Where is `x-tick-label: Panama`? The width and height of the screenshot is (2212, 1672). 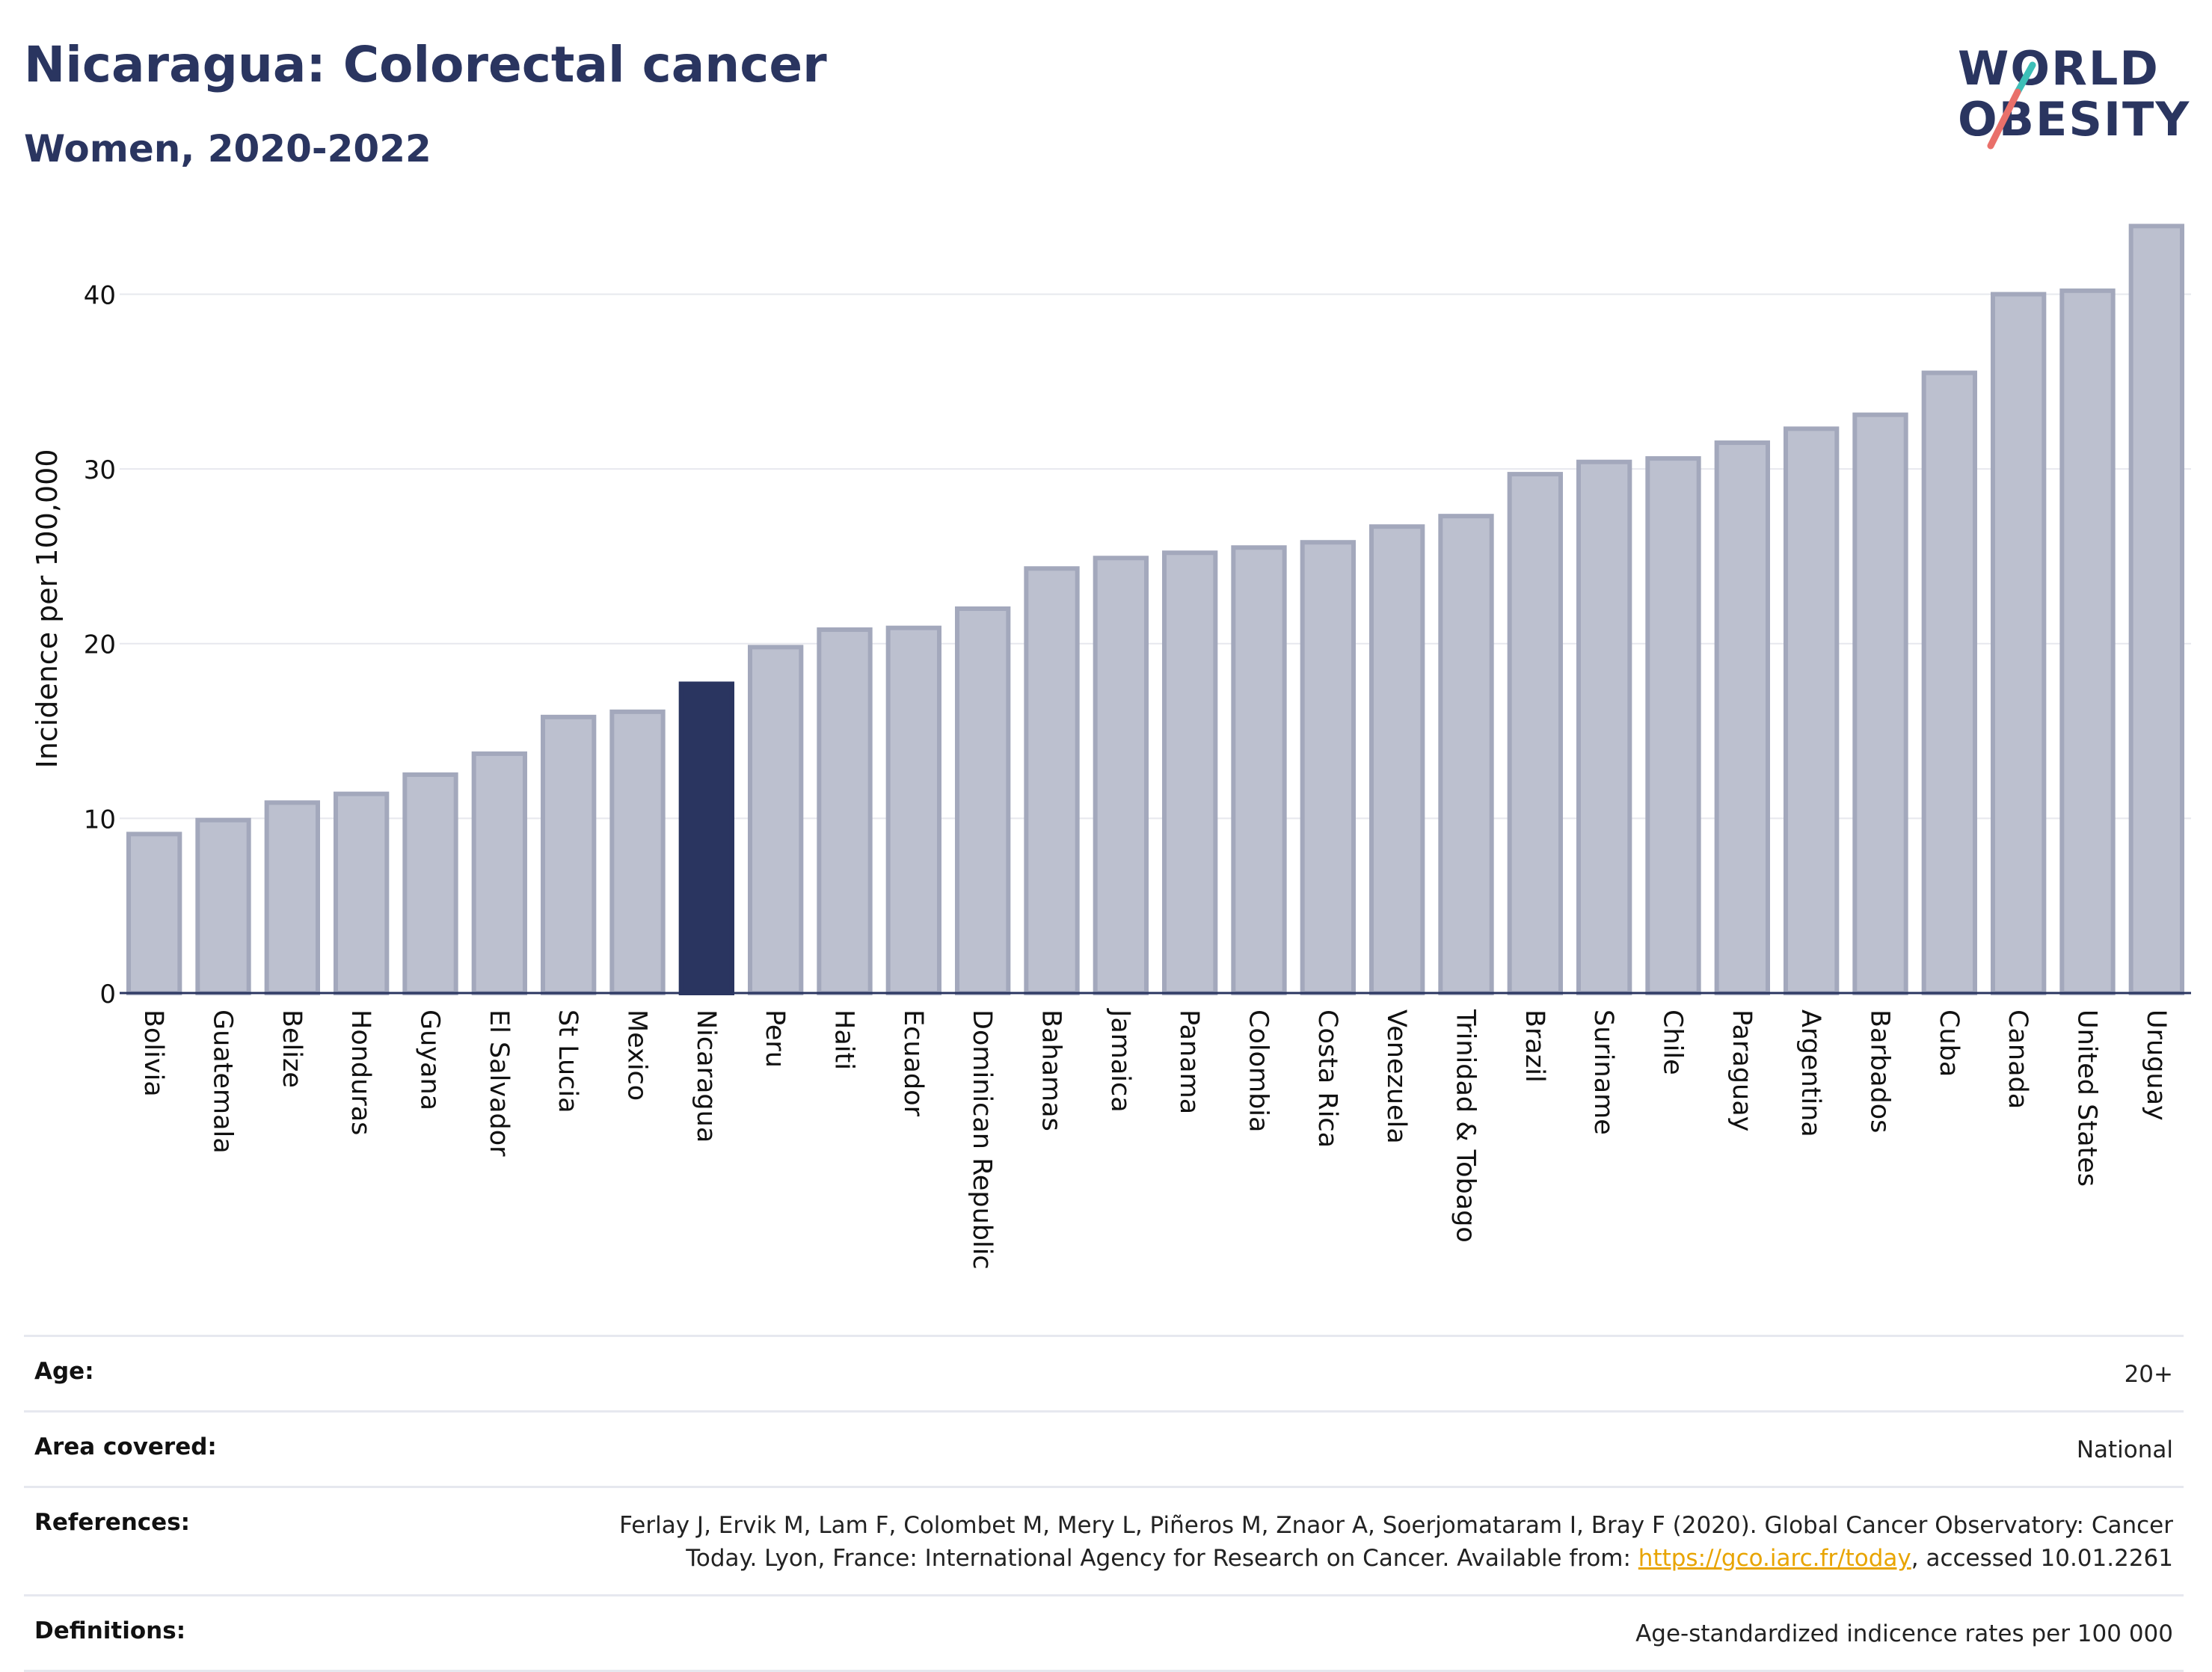 x-tick-label: Panama is located at coordinates (1189, 1061).